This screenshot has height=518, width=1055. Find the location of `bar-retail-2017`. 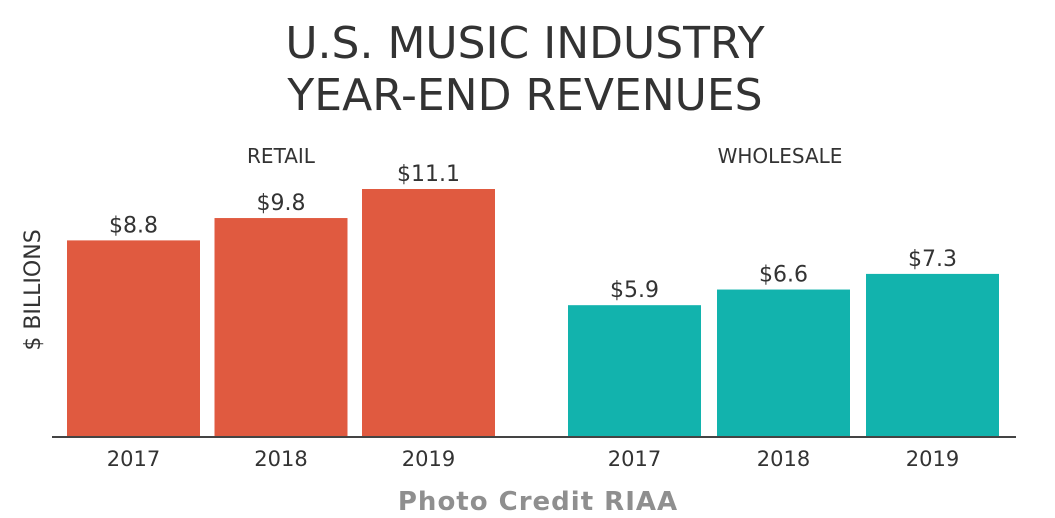

bar-retail-2017 is located at coordinates (133, 338).